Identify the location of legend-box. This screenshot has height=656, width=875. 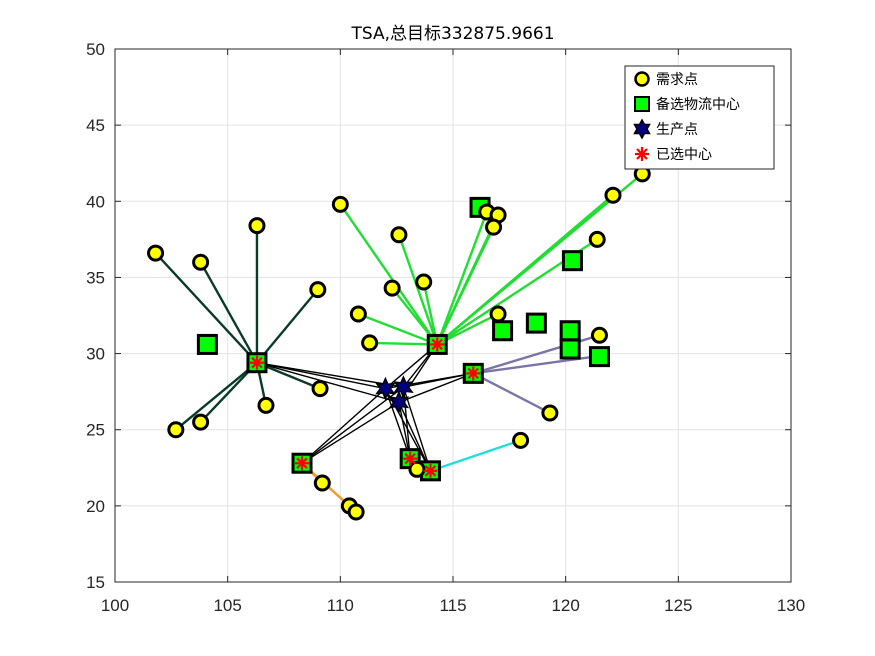
(699, 117).